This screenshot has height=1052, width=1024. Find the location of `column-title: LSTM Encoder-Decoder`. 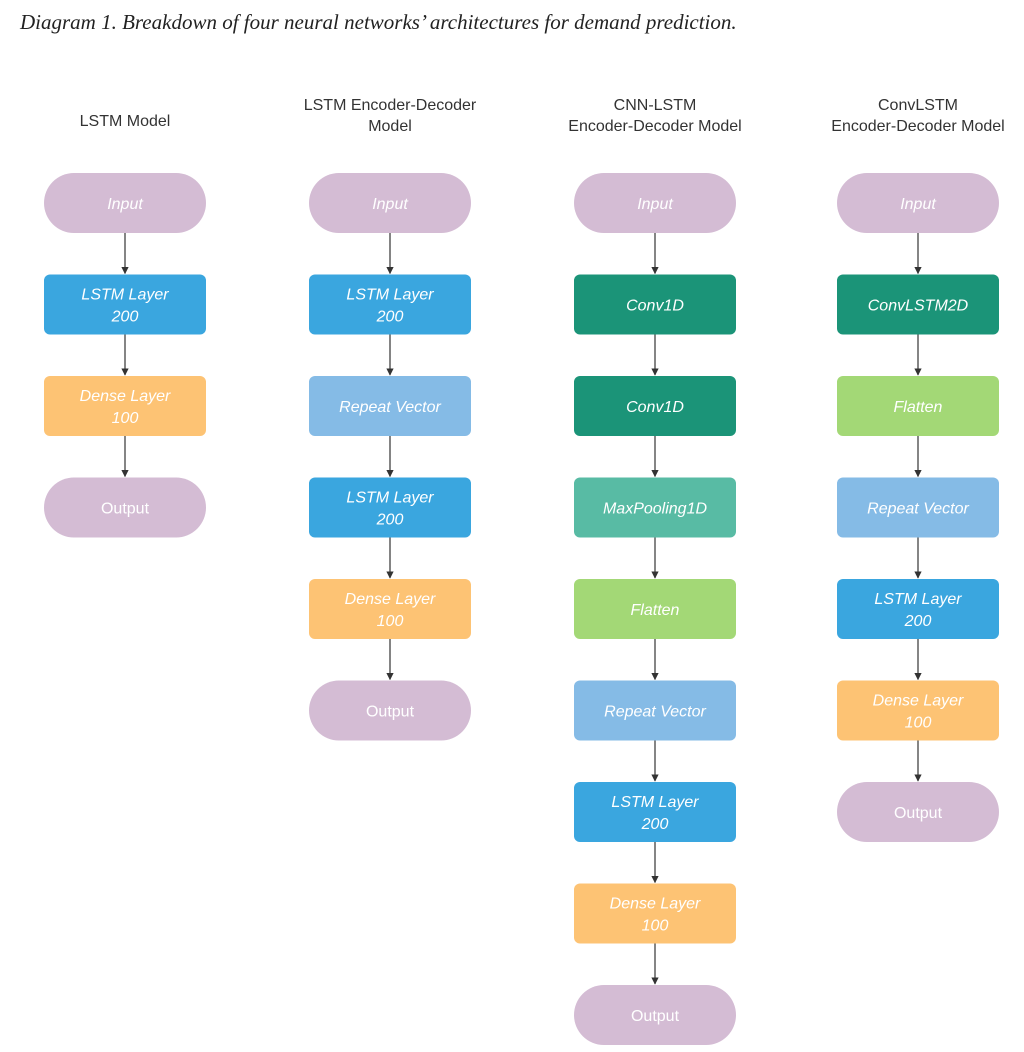

column-title: LSTM Encoder-Decoder is located at coordinates (390, 105).